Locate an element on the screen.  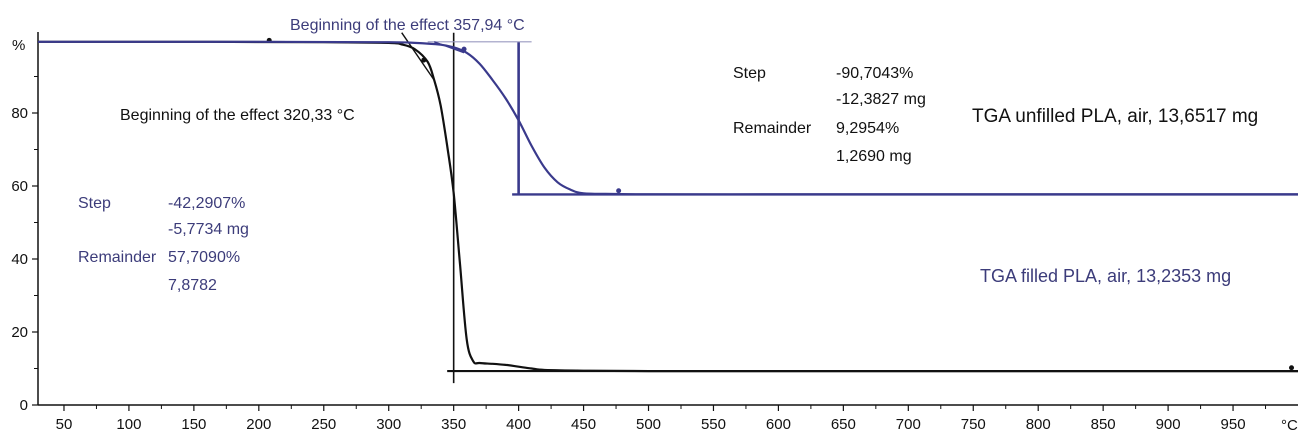
filled-step-label: Step is located at coordinates (94, 203).